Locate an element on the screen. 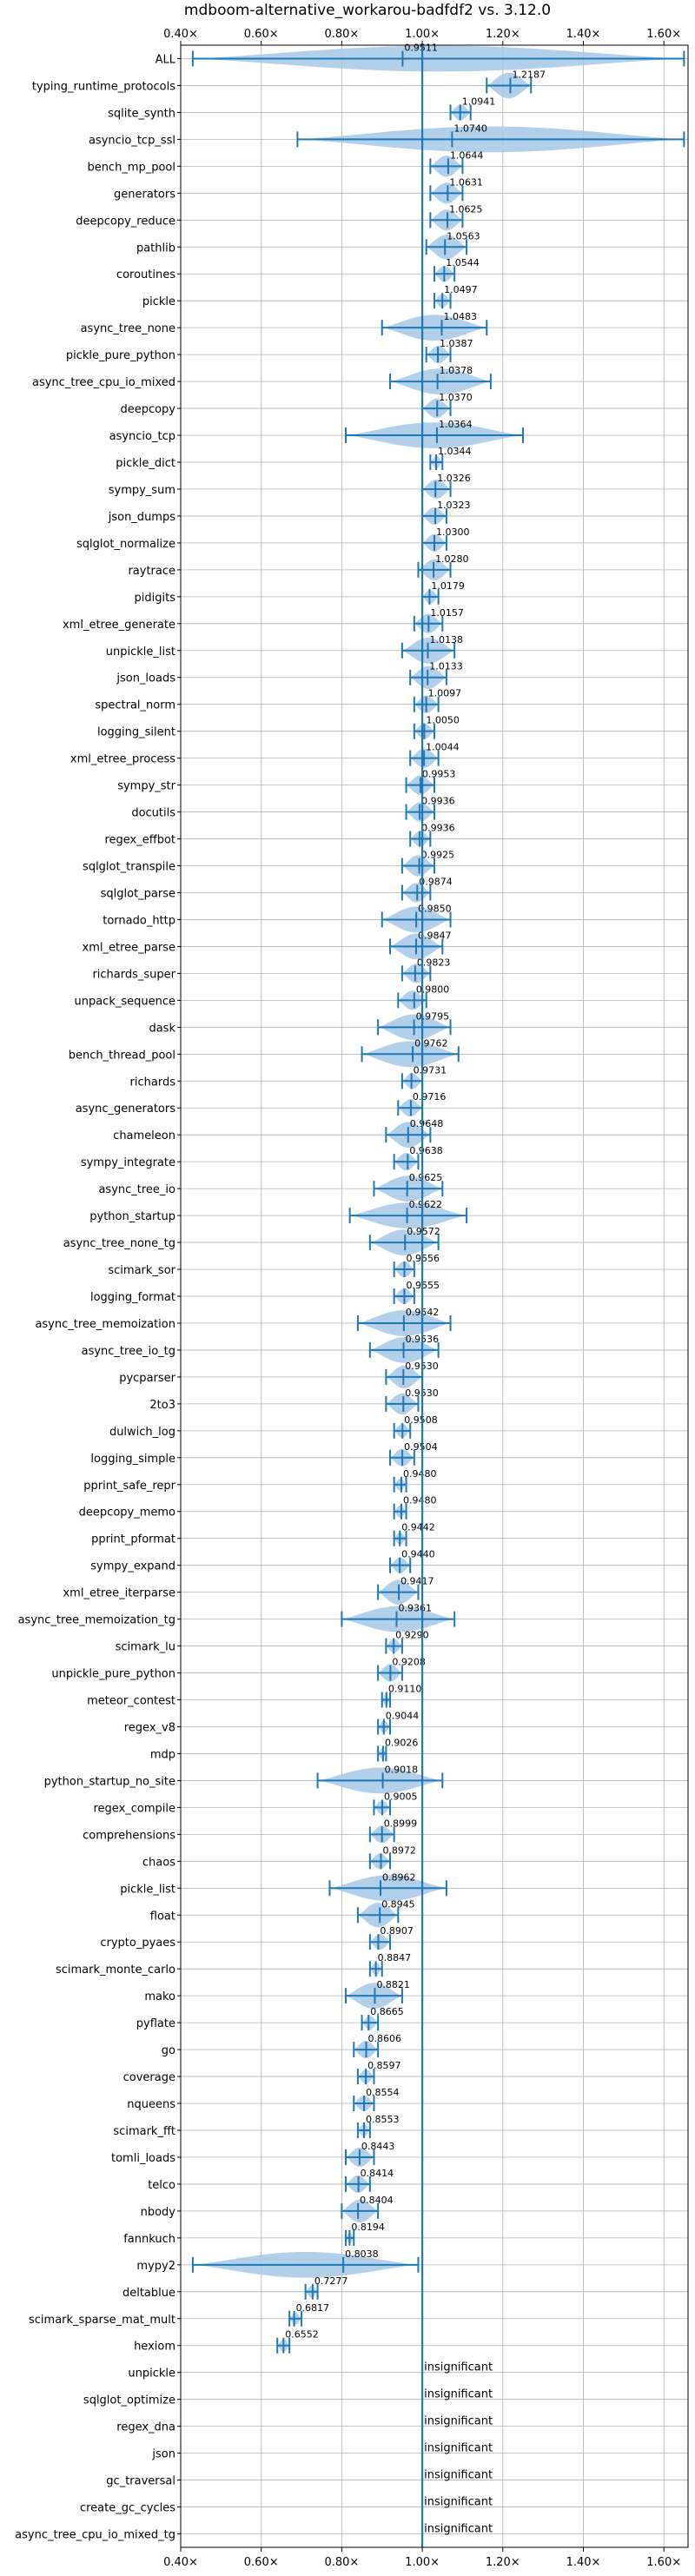 This screenshot has height=2576, width=695. value-label: 0.6552 is located at coordinates (302, 2335).